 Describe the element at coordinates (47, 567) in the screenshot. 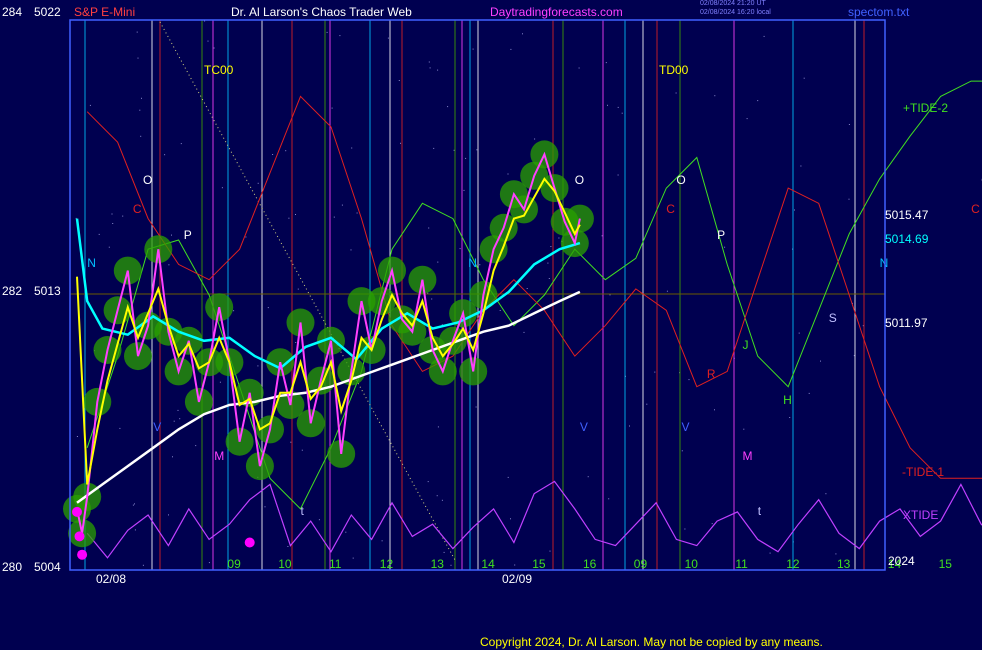

I see `axis-bottom-b: 5004` at that location.